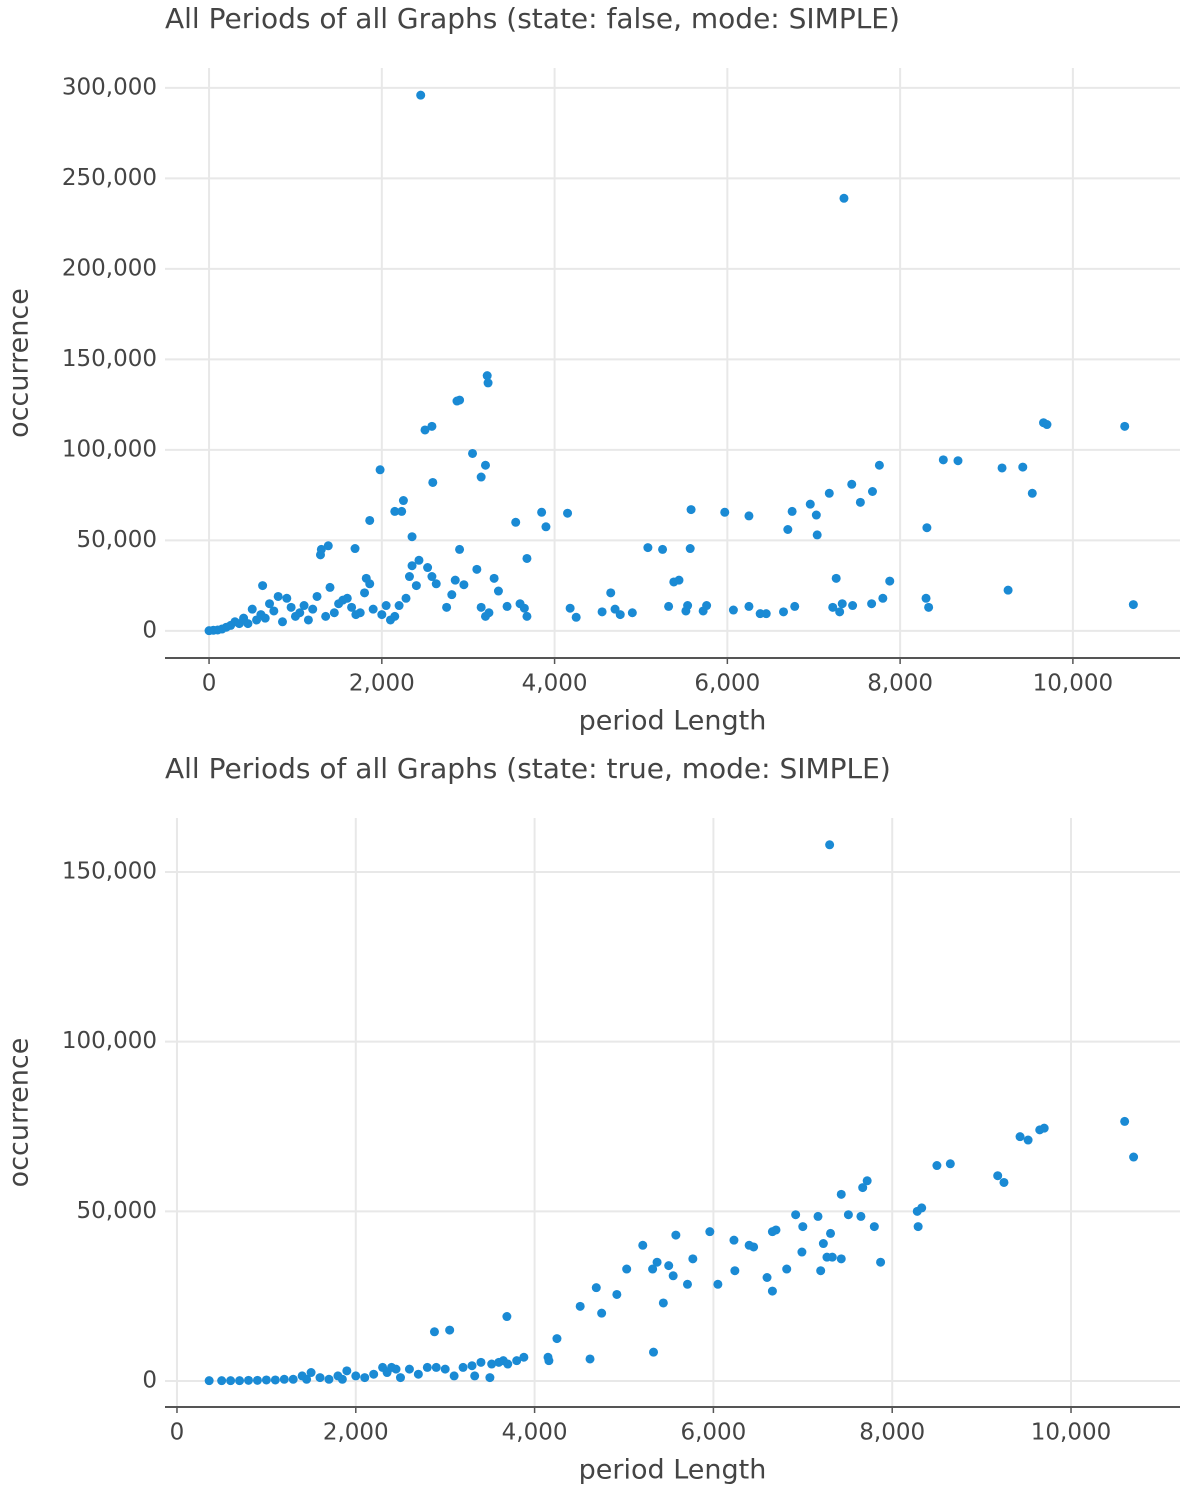 This screenshot has height=1500, width=1200. I want to click on y-tick-label: 200,000, so click(109, 268).